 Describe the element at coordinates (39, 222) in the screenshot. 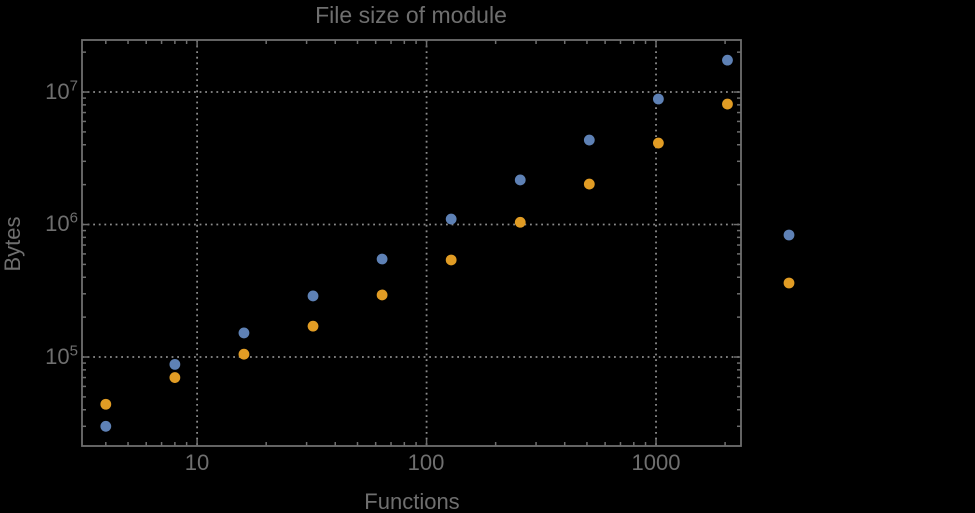

I see `y-tick-label-1e6: 106` at that location.